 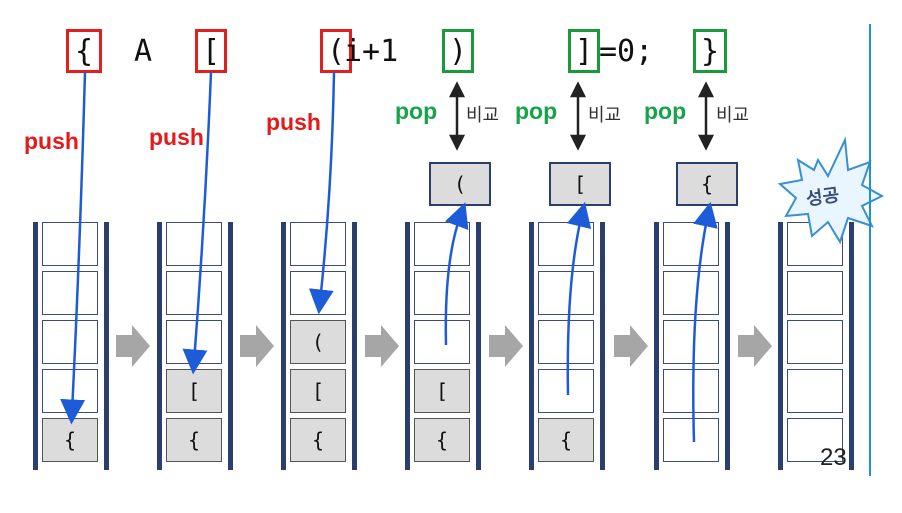 I want to click on compare-label-3: 비교, so click(x=733, y=115).